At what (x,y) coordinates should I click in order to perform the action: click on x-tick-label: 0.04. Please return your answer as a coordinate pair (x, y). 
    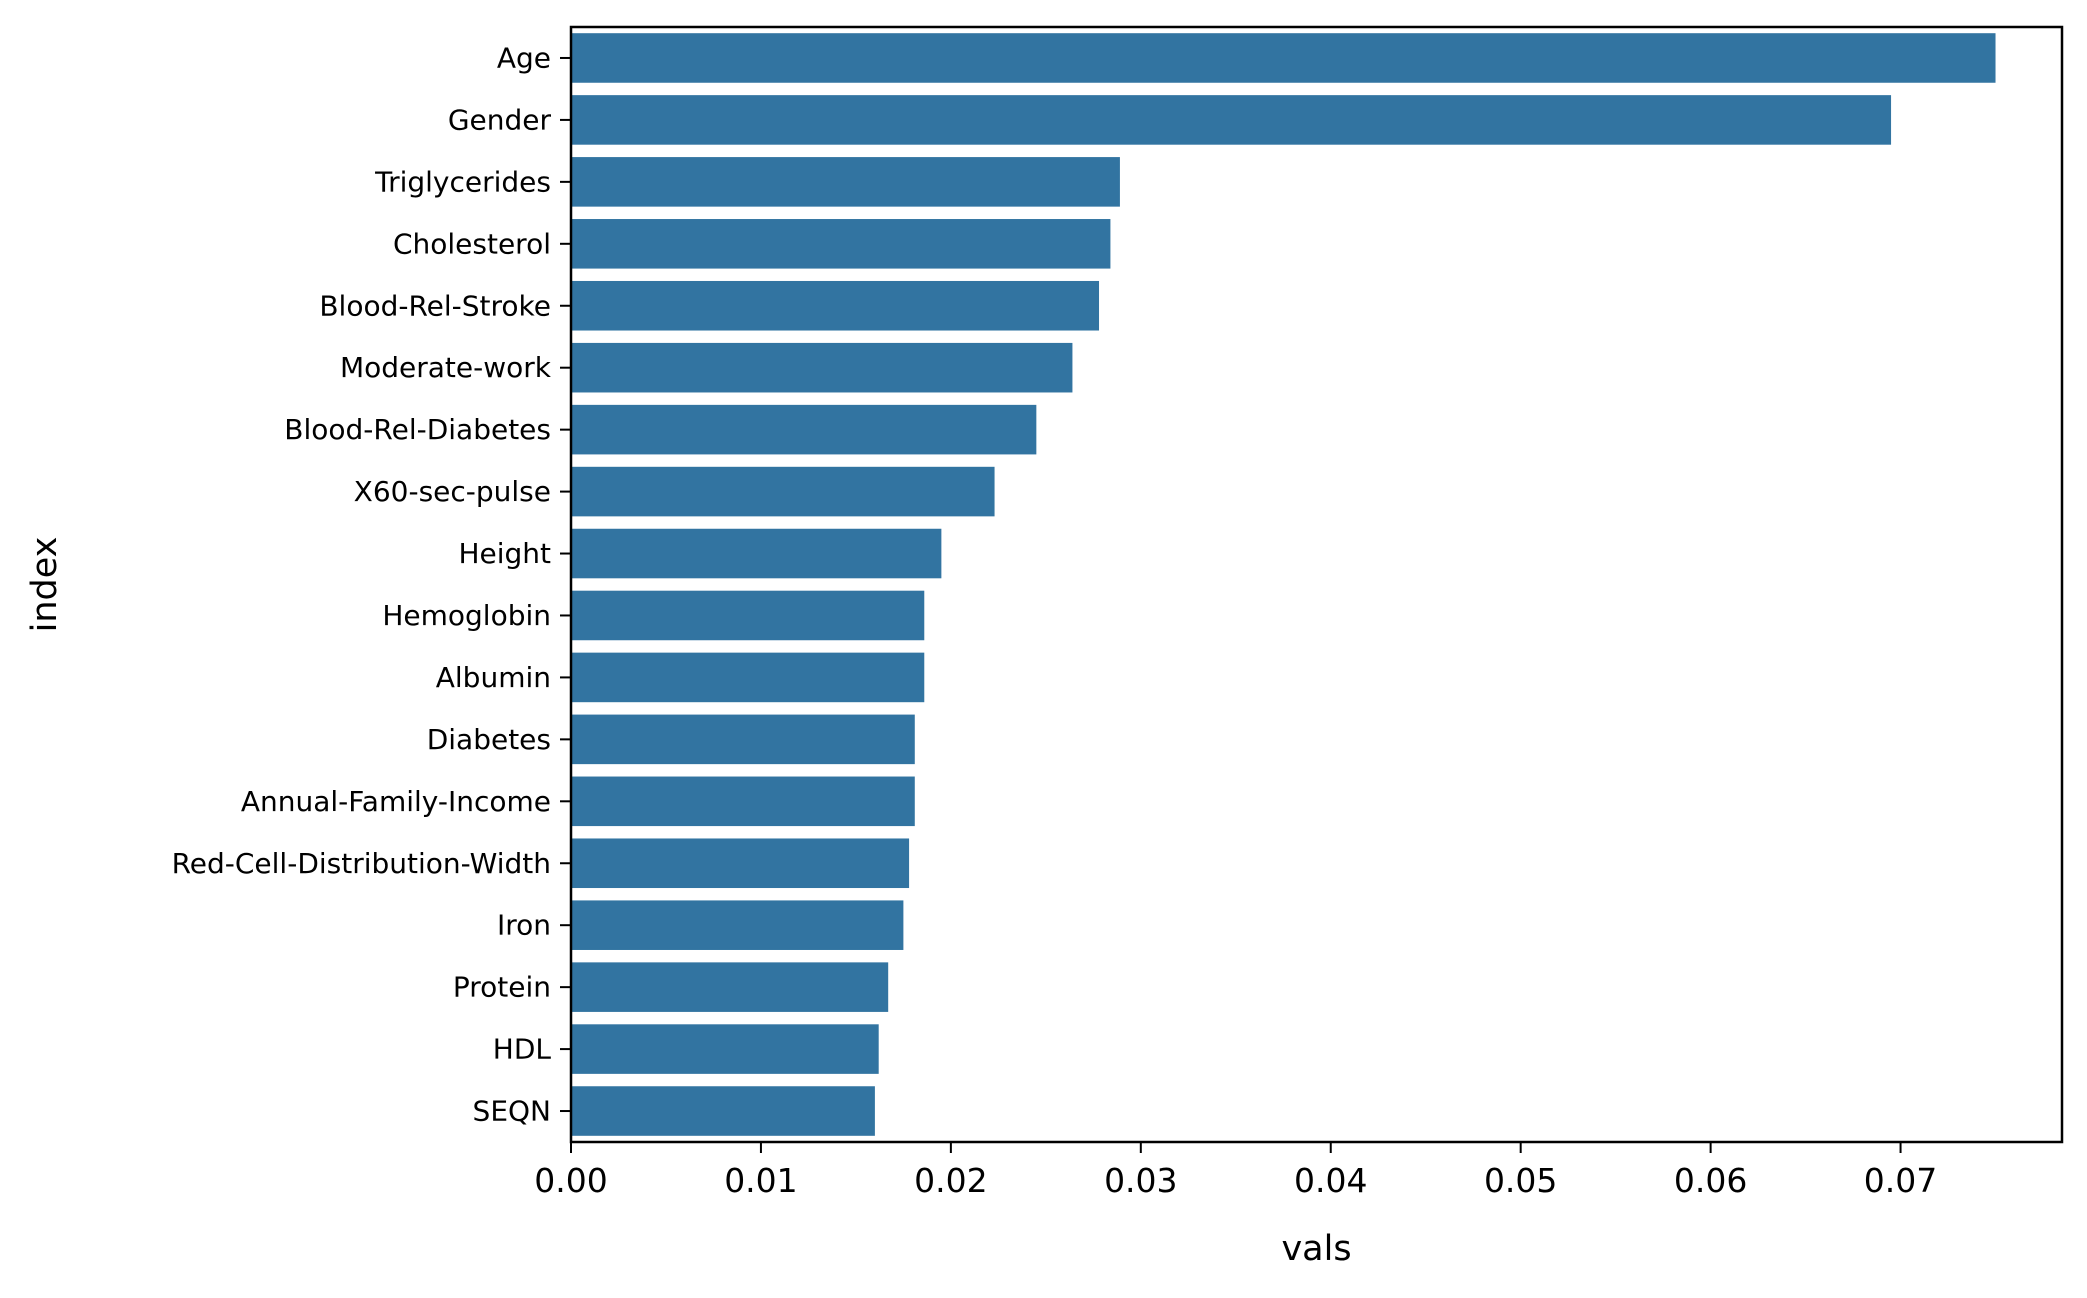
    Looking at the image, I should click on (1330, 1180).